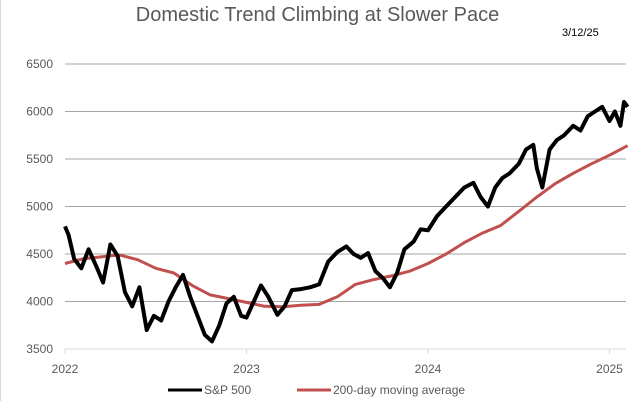 The width and height of the screenshot is (635, 401). Describe the element at coordinates (39, 64) in the screenshot. I see `y-tick-label: 6500` at that location.